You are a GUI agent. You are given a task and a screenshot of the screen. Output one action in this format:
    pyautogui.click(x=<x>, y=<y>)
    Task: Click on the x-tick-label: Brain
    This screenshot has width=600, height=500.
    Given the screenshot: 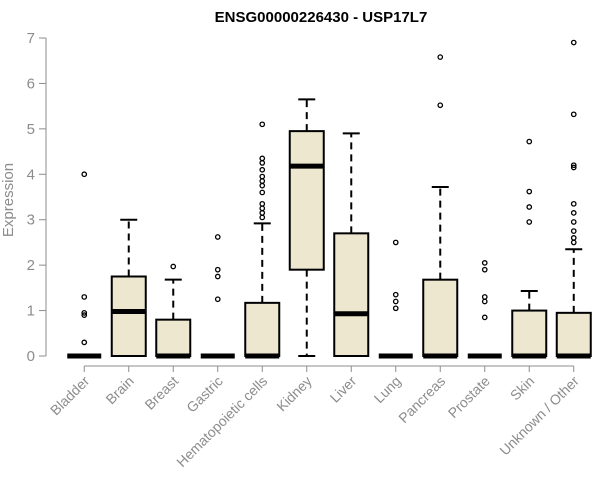 What is the action you would take?
    pyautogui.click(x=119, y=390)
    